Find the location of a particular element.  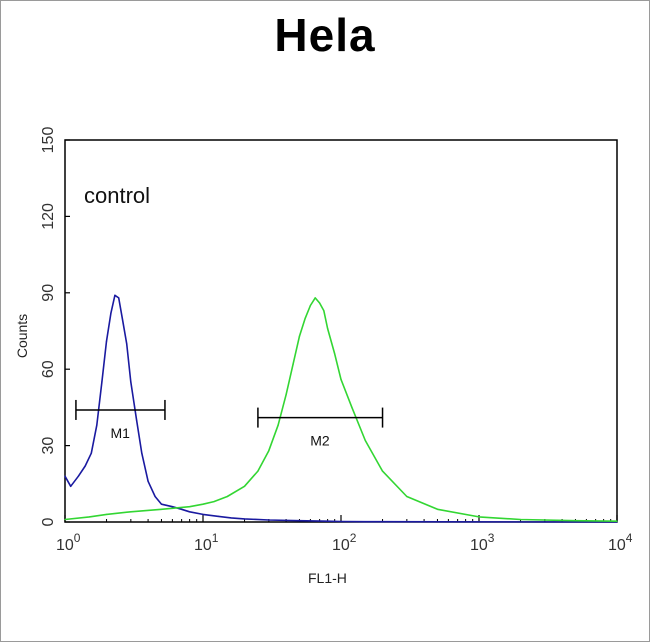

x-tick-label: 10⁰ is located at coordinates (68, 542).